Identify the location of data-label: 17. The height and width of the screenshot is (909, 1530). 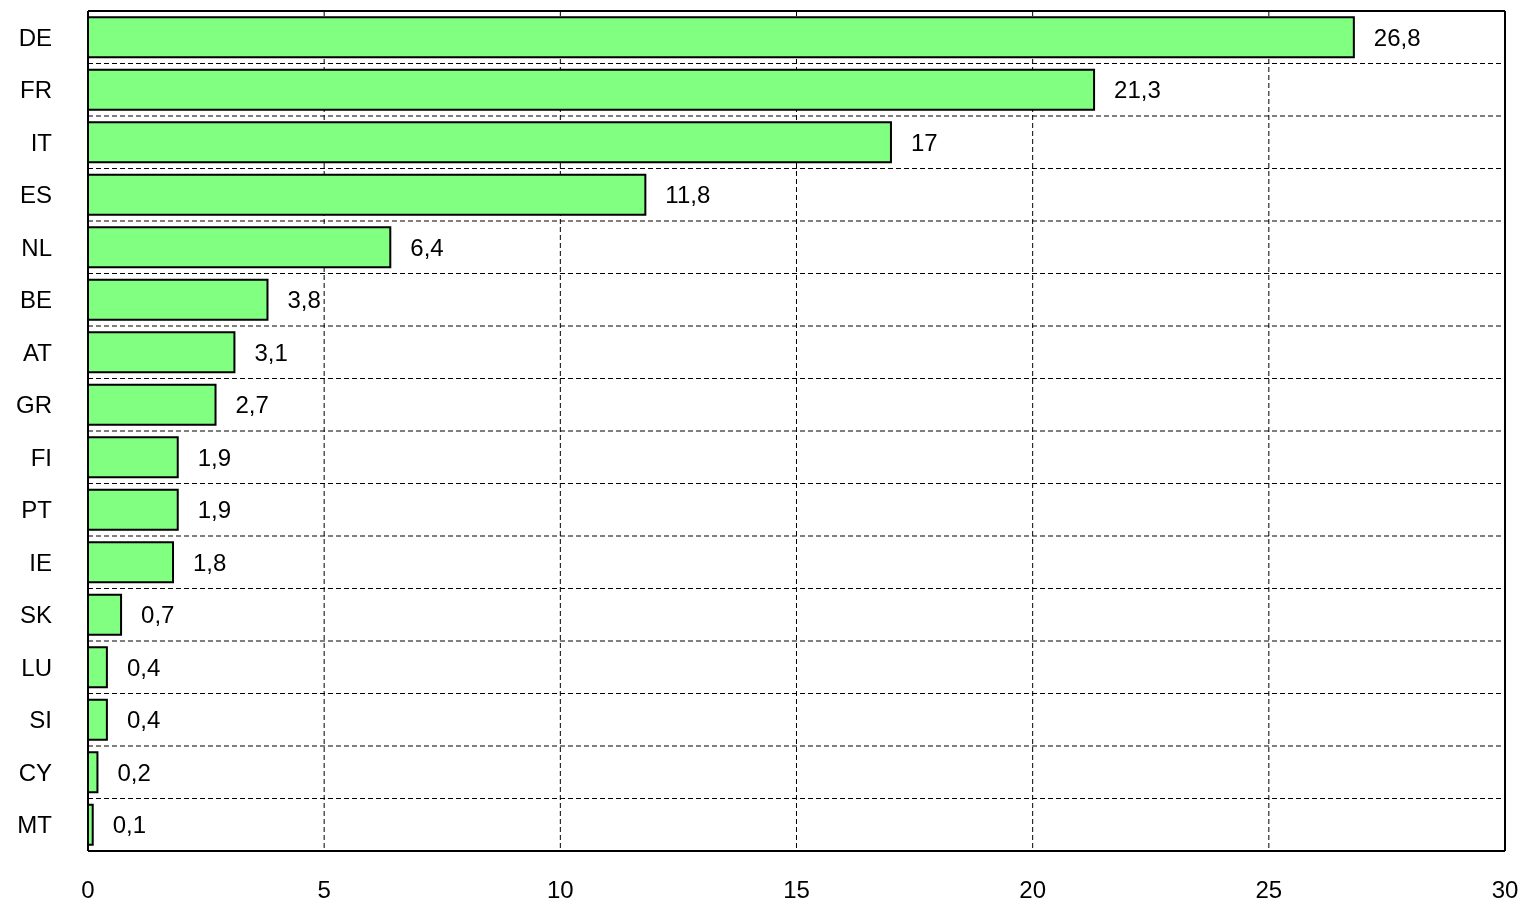
(924, 142).